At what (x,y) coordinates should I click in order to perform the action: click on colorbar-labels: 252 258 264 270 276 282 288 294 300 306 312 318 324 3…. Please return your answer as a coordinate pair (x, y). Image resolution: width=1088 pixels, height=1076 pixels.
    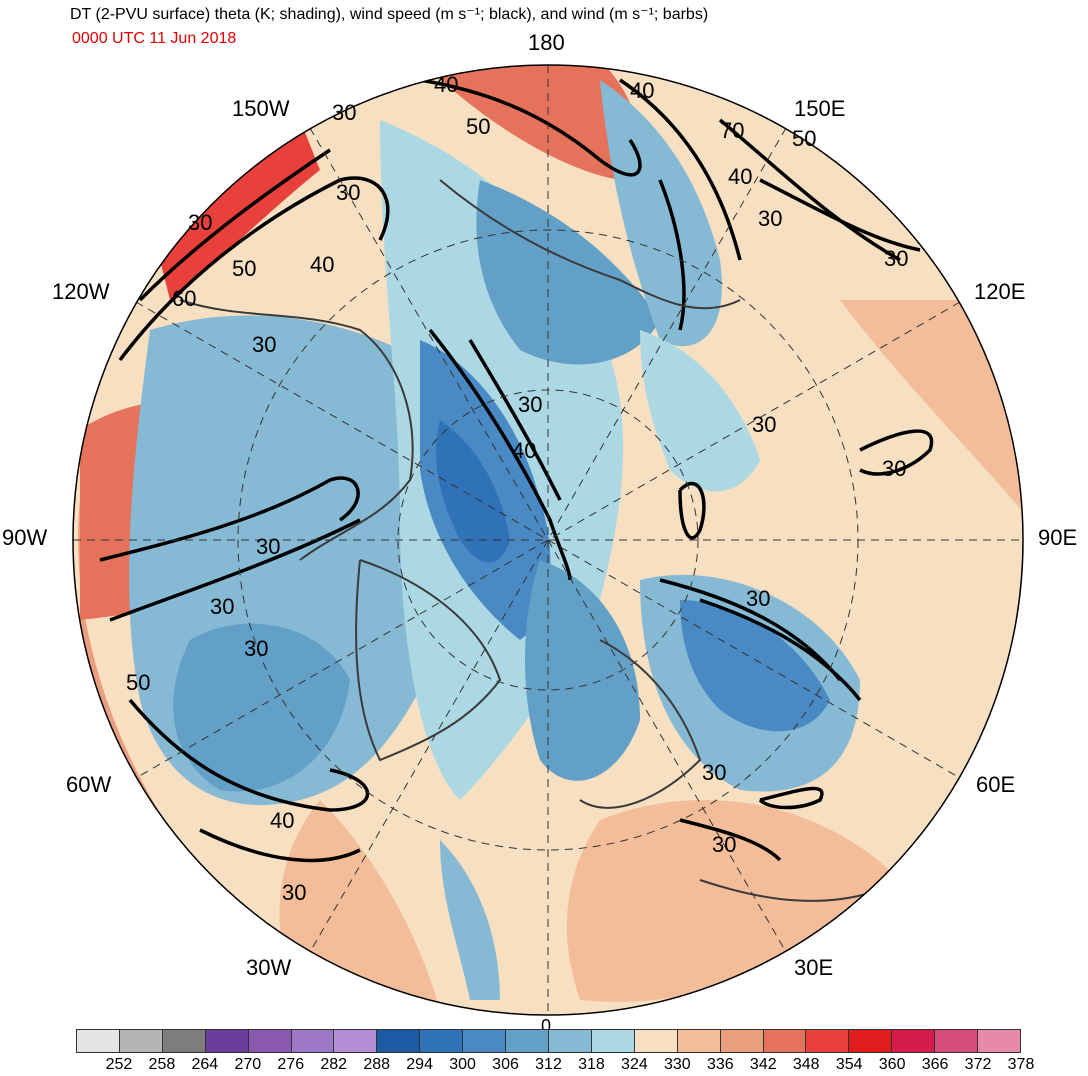
    Looking at the image, I should click on (555, 1066).